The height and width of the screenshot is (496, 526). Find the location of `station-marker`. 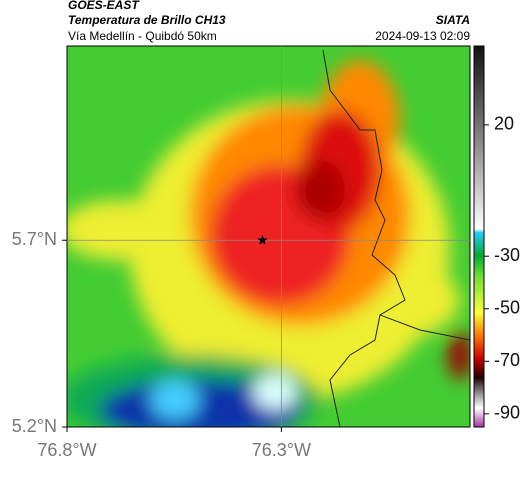

station-marker is located at coordinates (262, 239).